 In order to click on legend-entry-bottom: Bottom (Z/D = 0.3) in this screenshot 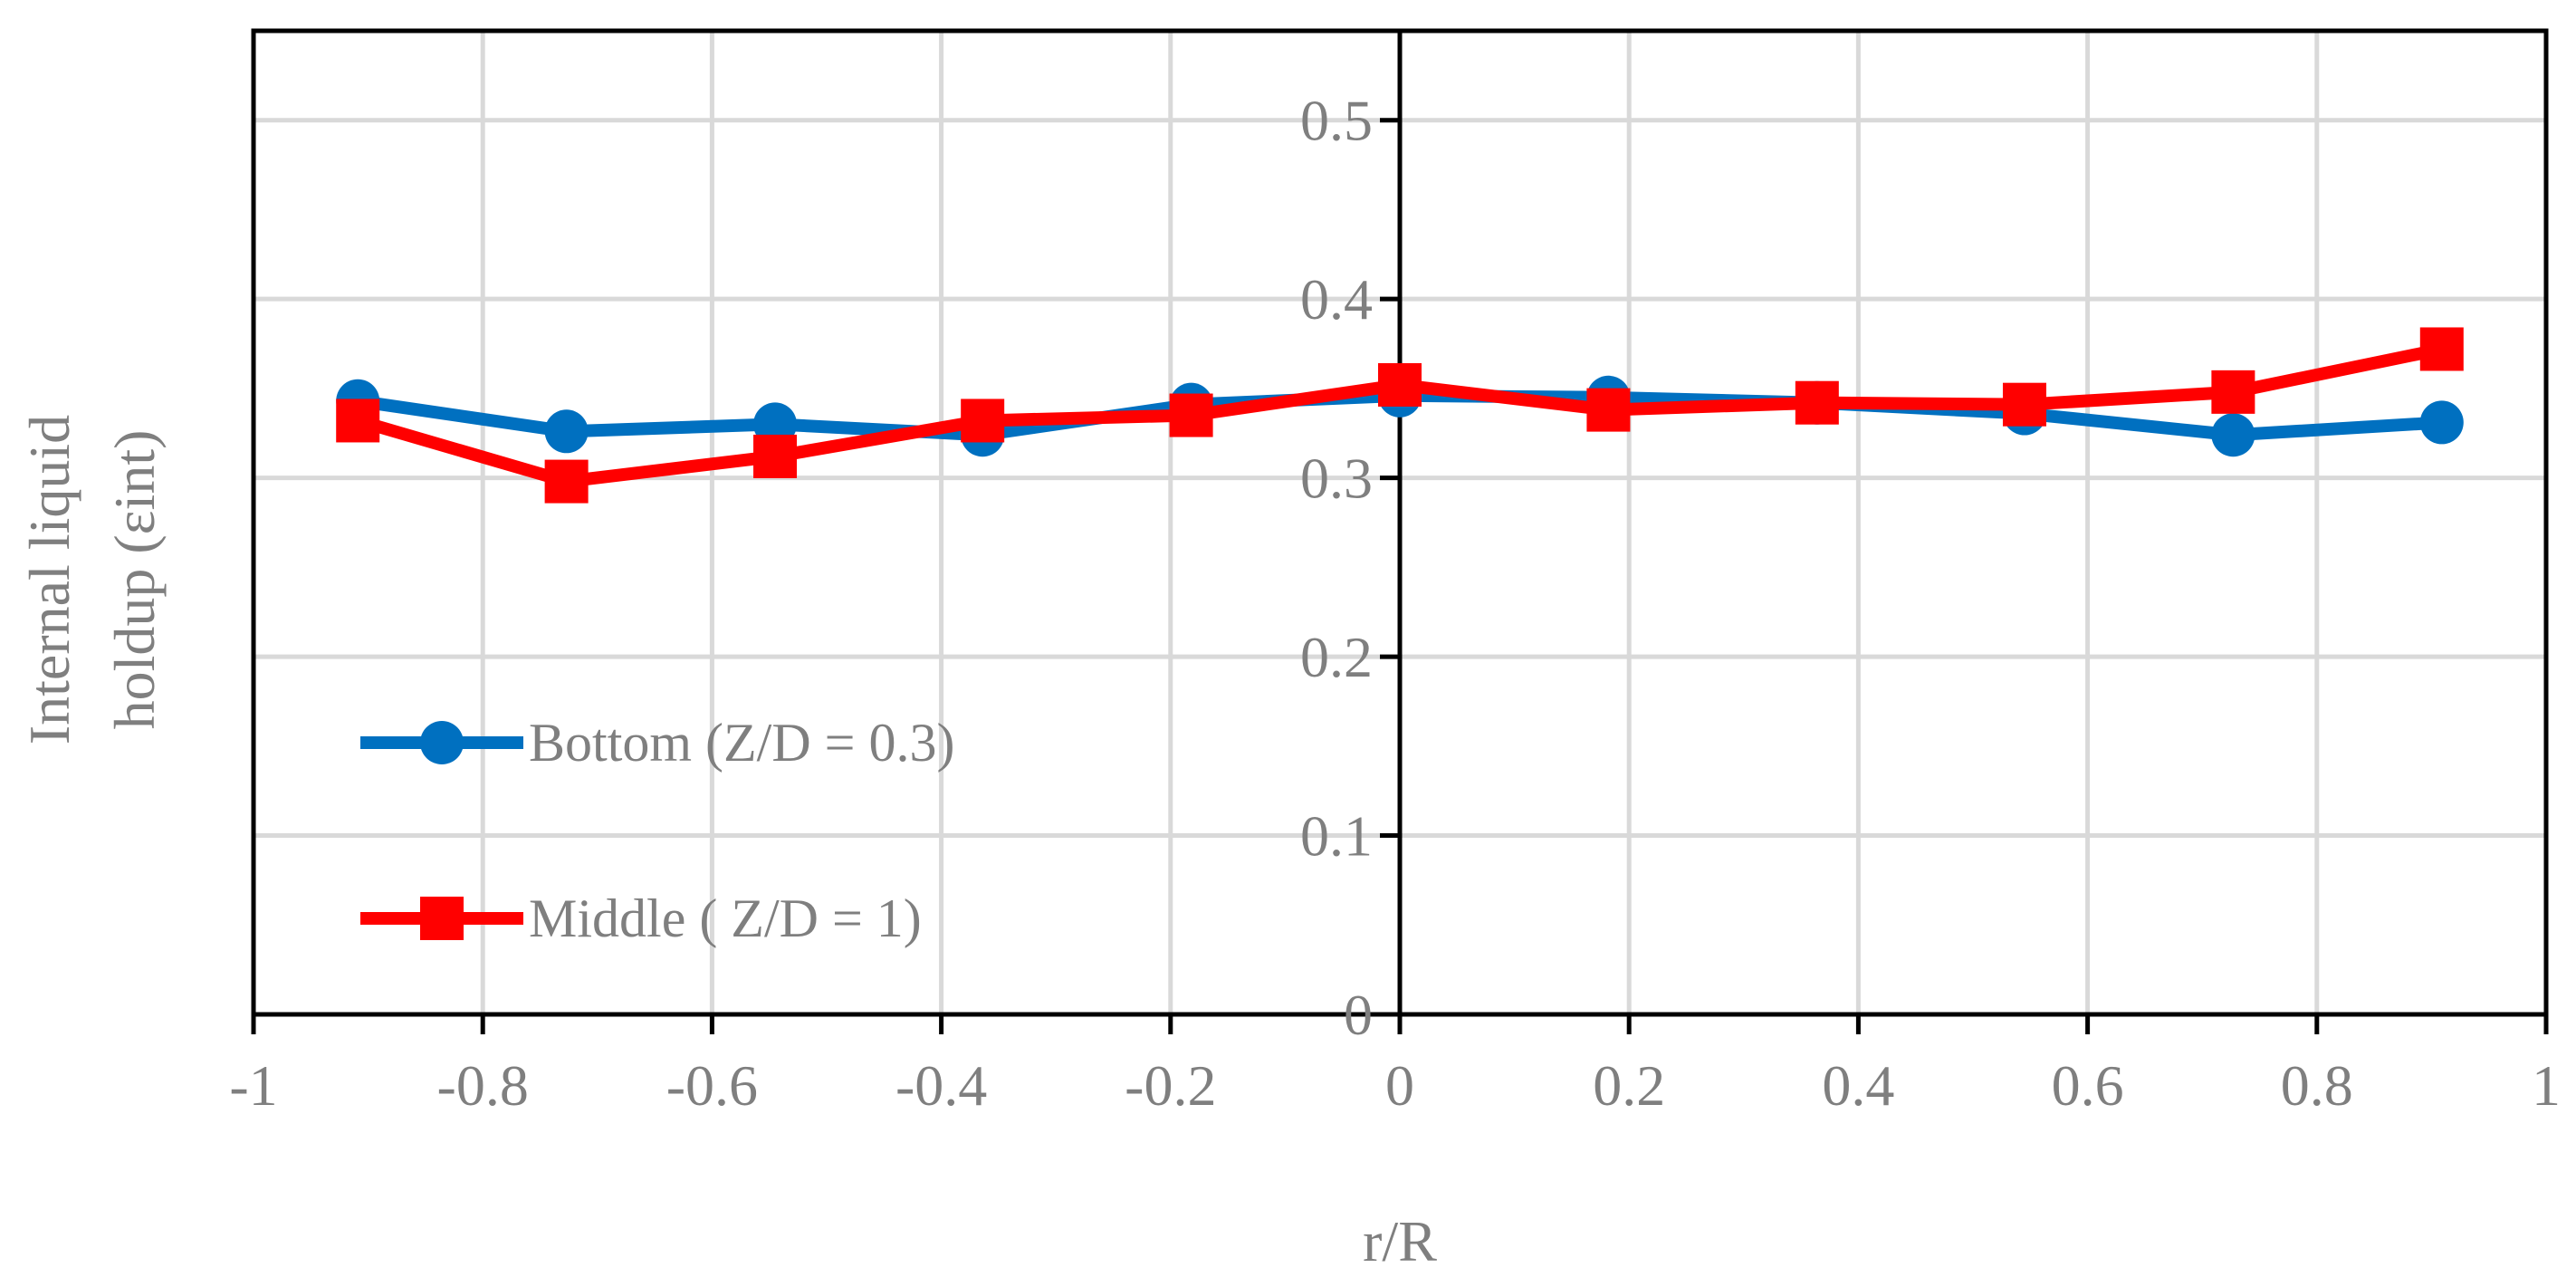, I will do `click(657, 743)`.